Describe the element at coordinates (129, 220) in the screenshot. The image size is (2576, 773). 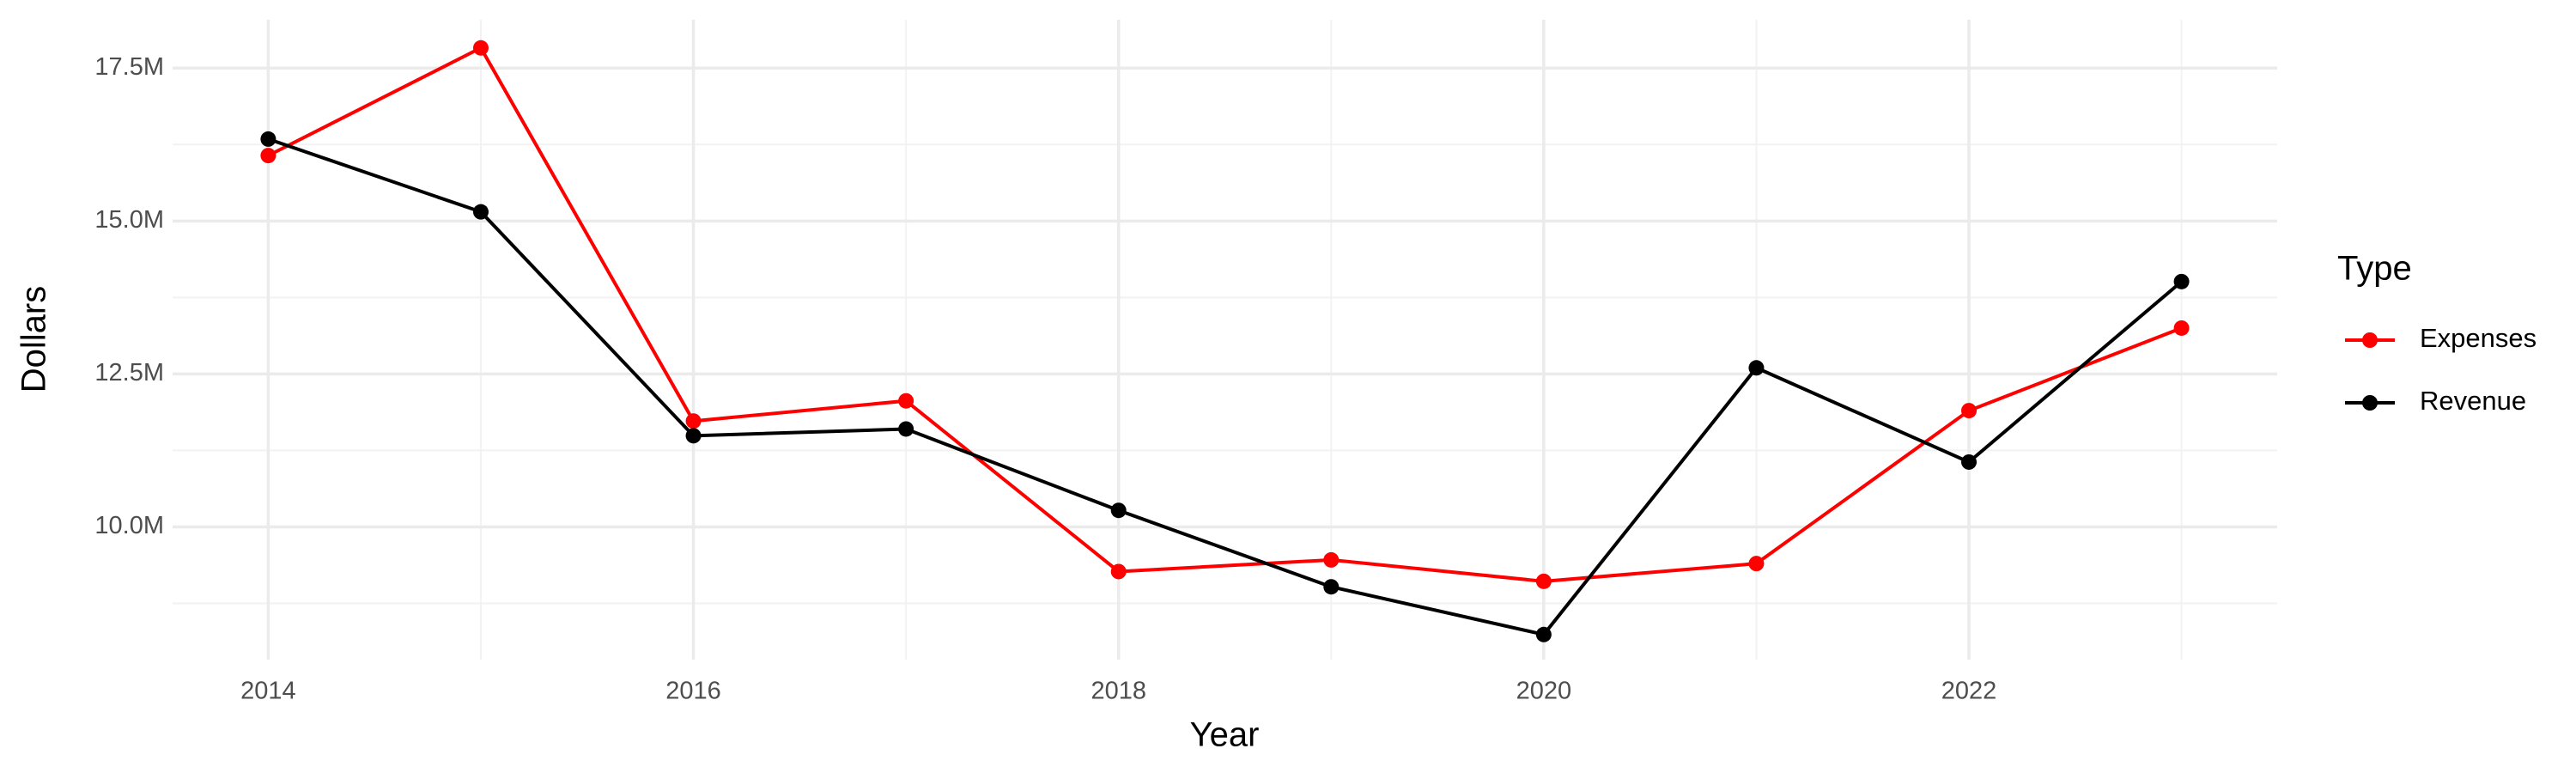
I see `y-tick-label: 15.0M` at that location.